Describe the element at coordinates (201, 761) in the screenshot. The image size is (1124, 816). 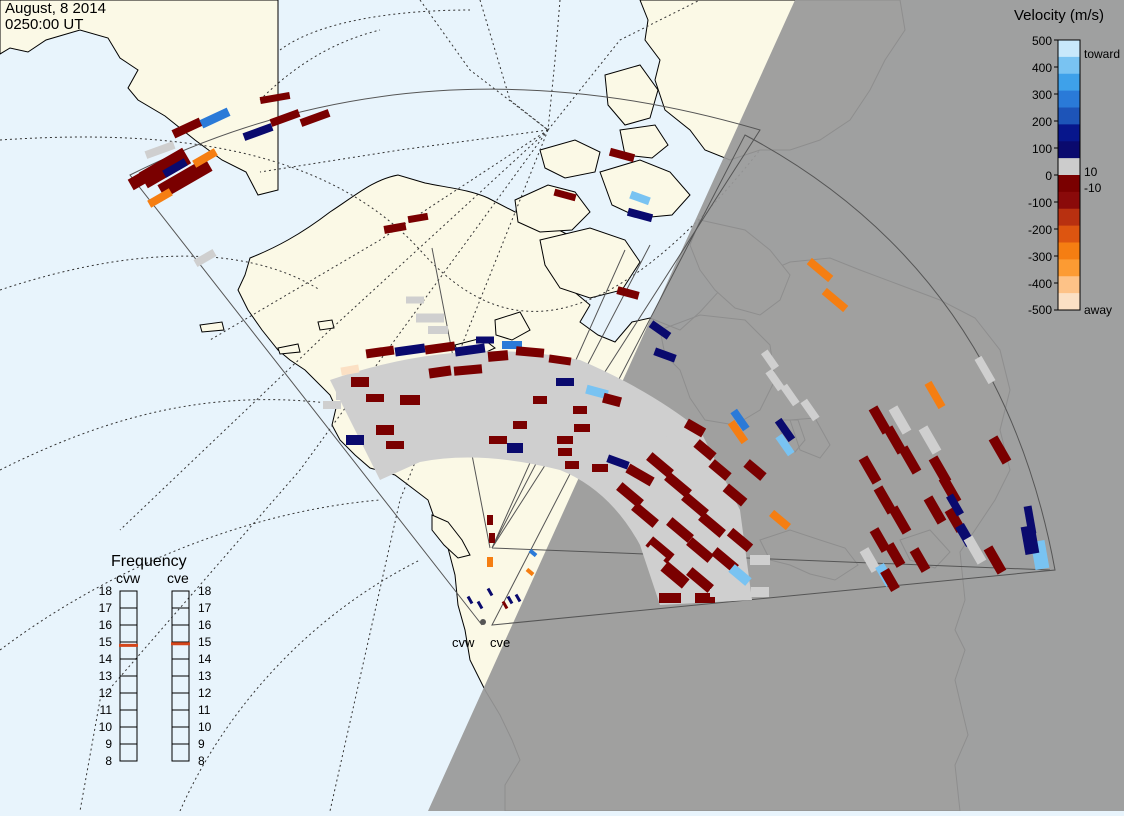
I see `frequency-tick-label: 8` at that location.